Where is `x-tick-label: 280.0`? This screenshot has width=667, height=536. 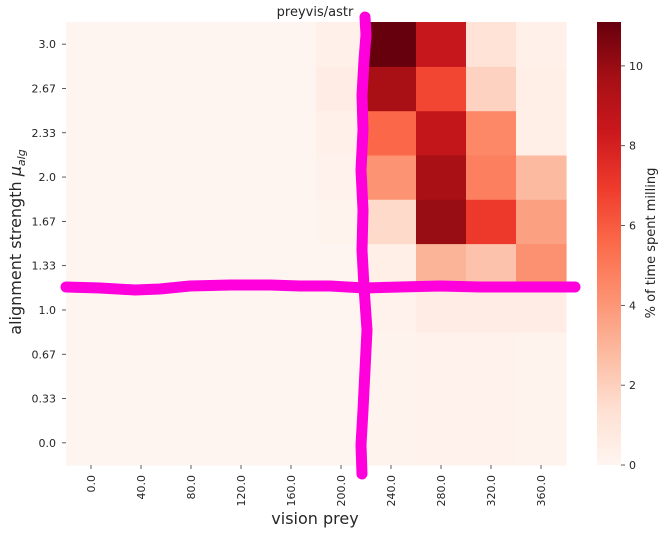 x-tick-label: 280.0 is located at coordinates (441, 491).